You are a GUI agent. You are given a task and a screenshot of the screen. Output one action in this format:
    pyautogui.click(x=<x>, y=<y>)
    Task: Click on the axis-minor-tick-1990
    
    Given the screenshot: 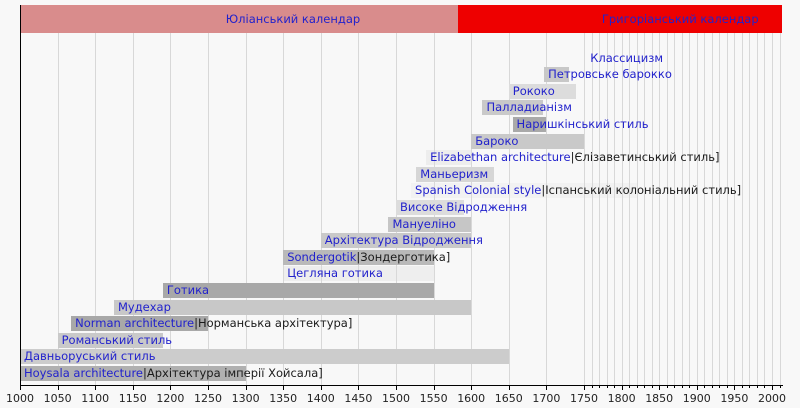 What is the action you would take?
    pyautogui.click(x=765, y=386)
    